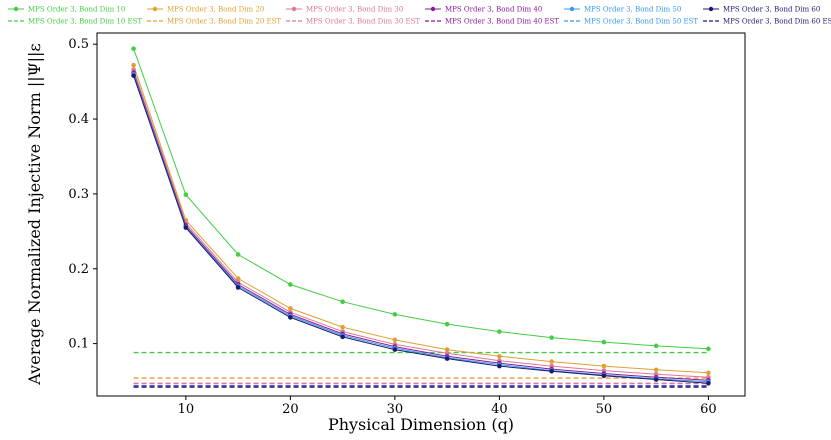 The width and height of the screenshot is (831, 440). I want to click on point-mps-order-3-bond-dim-10-q5, so click(133, 49).